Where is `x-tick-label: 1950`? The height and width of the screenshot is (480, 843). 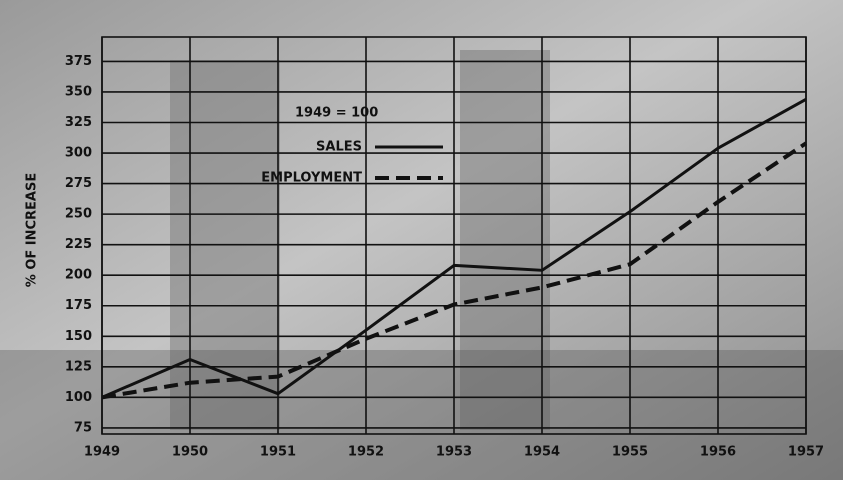 x-tick-label: 1950 is located at coordinates (190, 452).